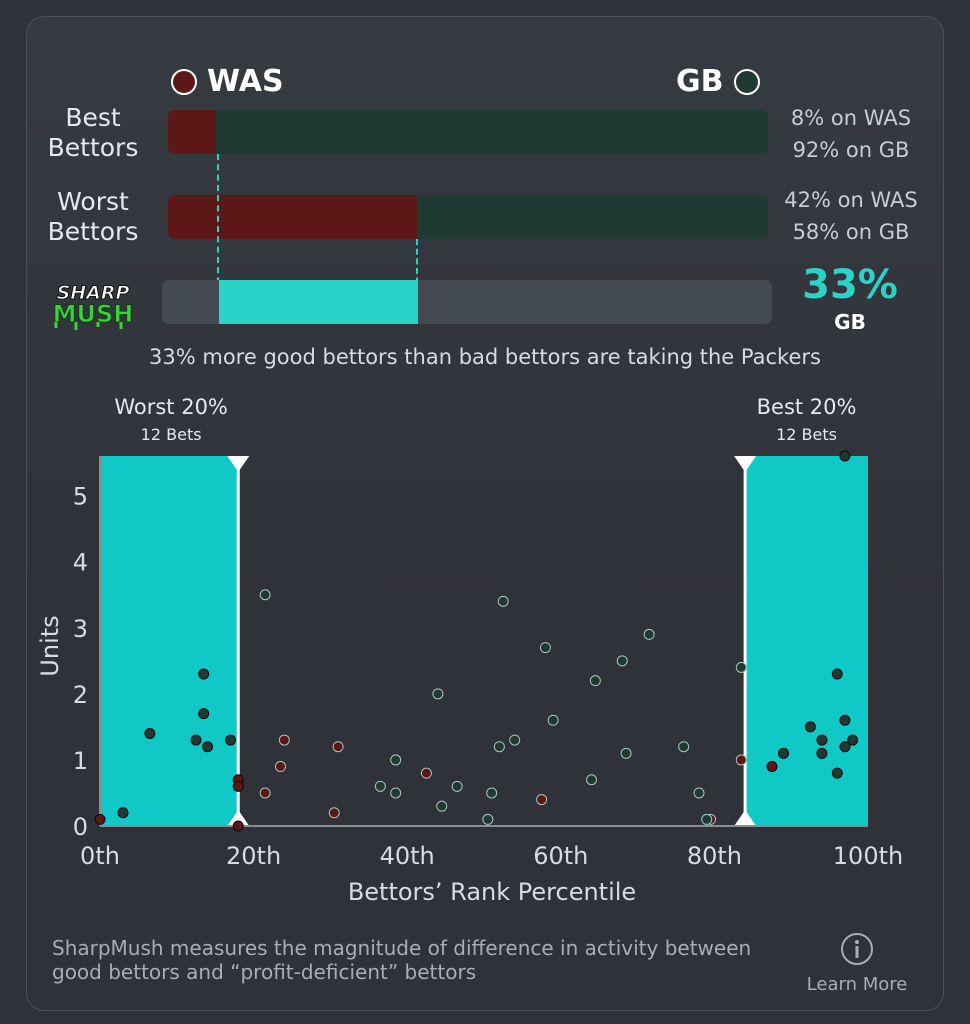 This screenshot has width=970, height=1024. What do you see at coordinates (184, 81) in the screenshot?
I see `was-color-dot` at bounding box center [184, 81].